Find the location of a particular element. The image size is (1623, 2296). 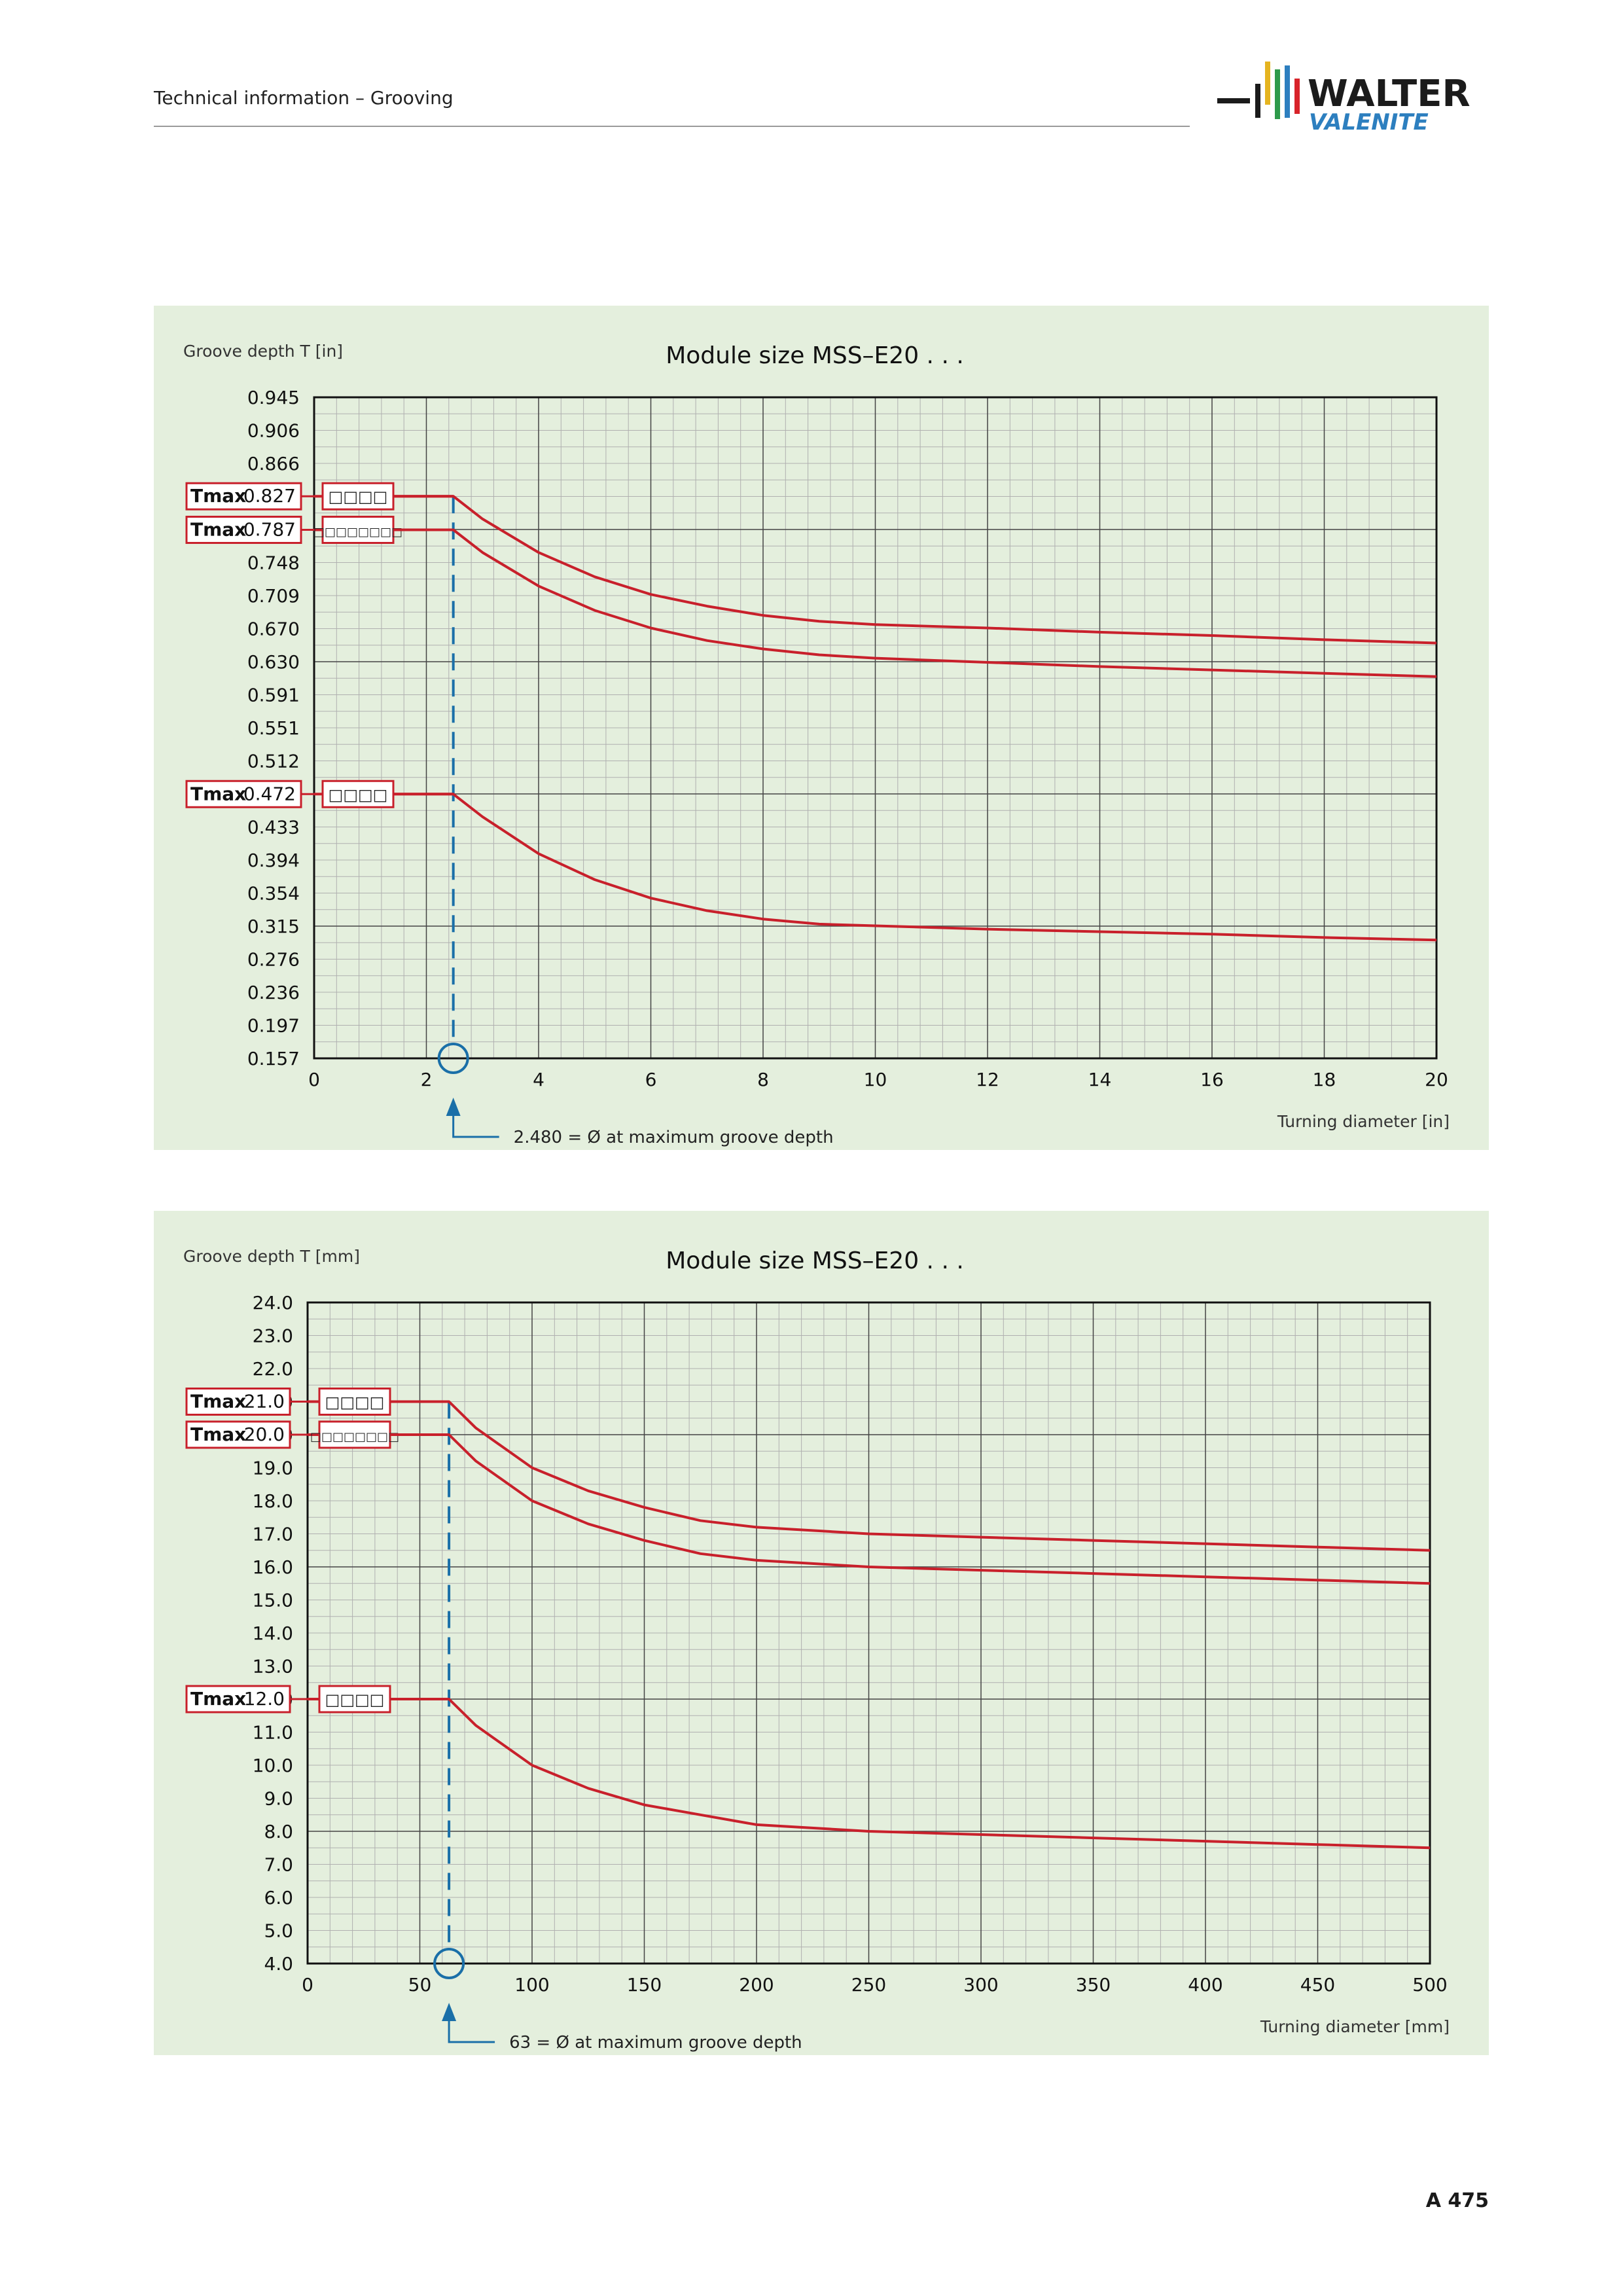

y-tick-label: 0.276 is located at coordinates (273, 960).